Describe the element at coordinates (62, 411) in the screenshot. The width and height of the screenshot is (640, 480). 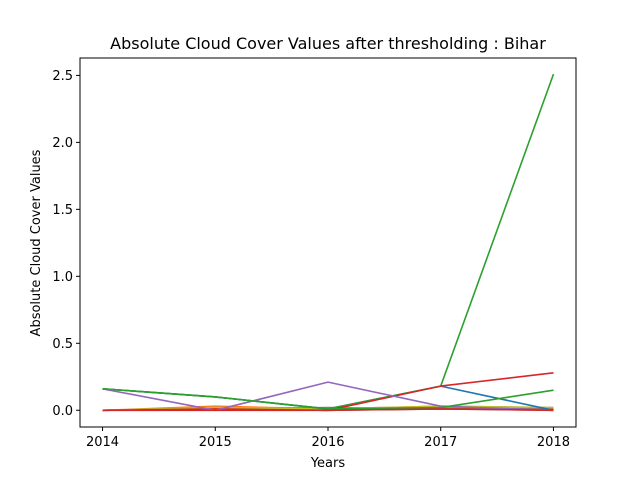
I see `y-tick-label: 0.0` at that location.